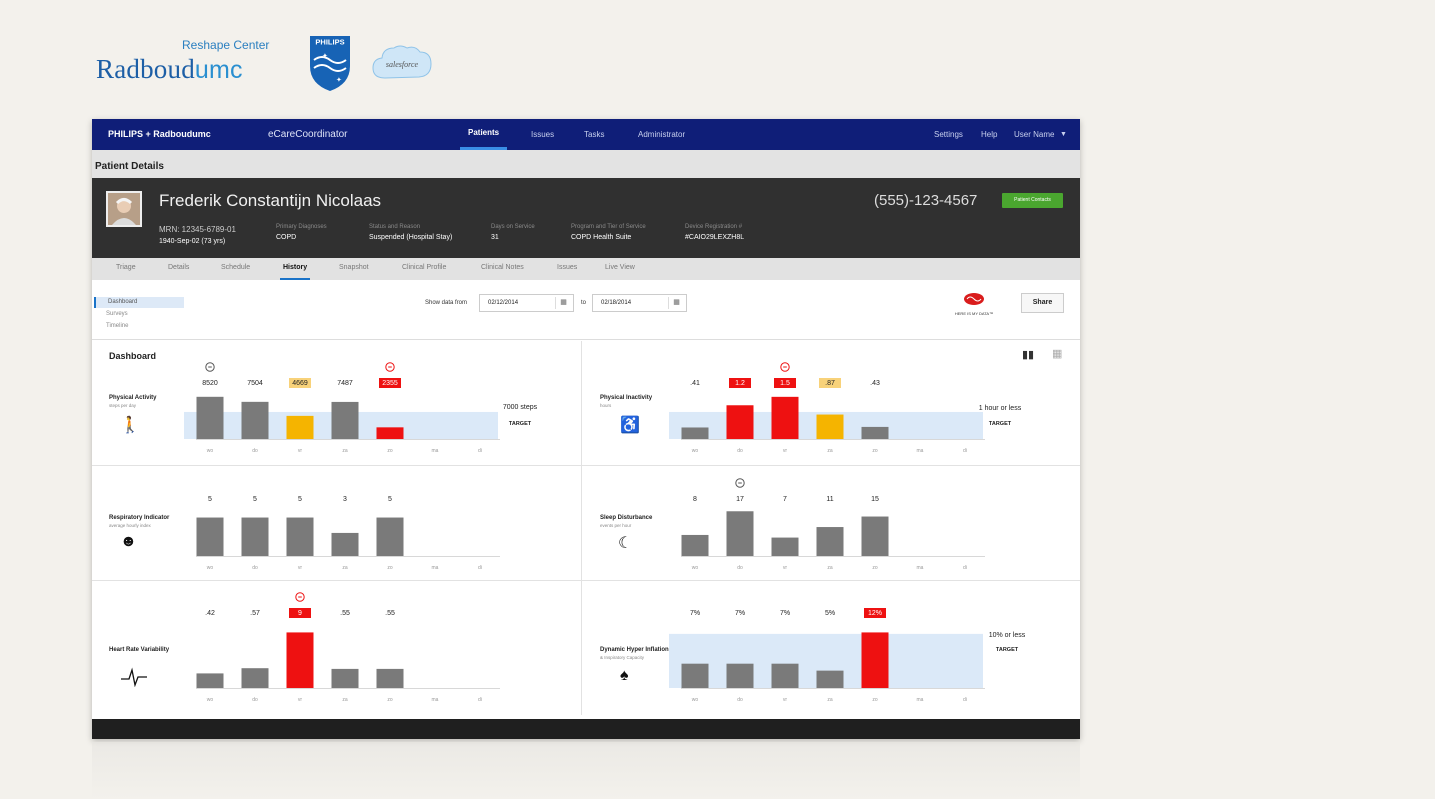 This screenshot has height=799, width=1435. I want to click on sidebar-item-timeline: Timeline, so click(117, 326).